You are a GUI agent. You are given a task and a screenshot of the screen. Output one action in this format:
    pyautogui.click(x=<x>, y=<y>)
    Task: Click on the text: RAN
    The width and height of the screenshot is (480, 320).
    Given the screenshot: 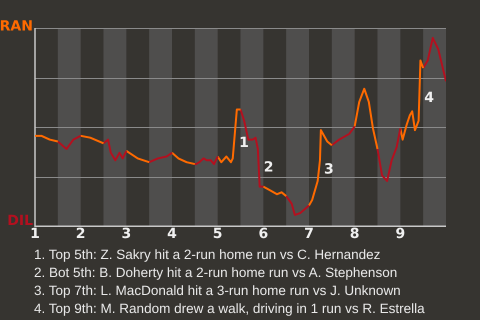 What is the action you would take?
    pyautogui.click(x=16, y=26)
    